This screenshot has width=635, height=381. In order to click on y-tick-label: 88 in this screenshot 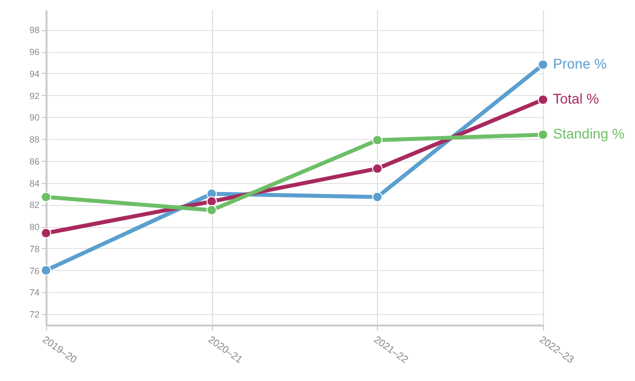, I will do `click(34, 139)`.